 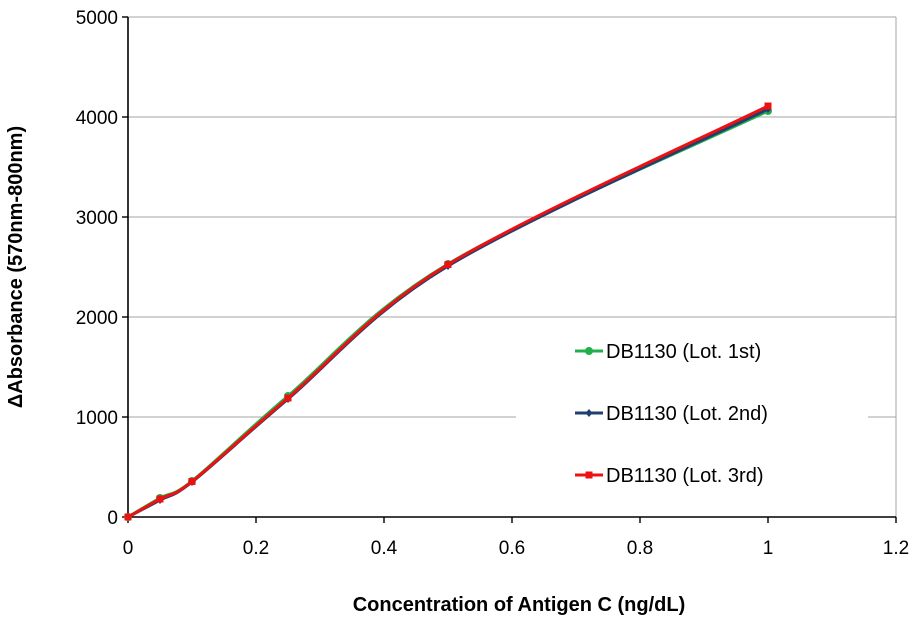 I want to click on legend-box, so click(x=692, y=411).